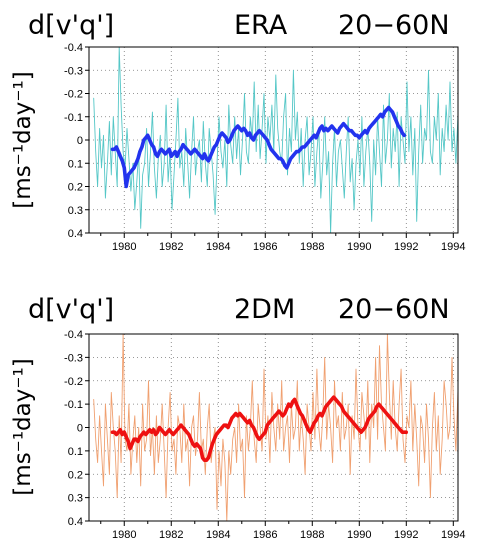  I want to click on title-dataset: ERA, so click(261, 25).